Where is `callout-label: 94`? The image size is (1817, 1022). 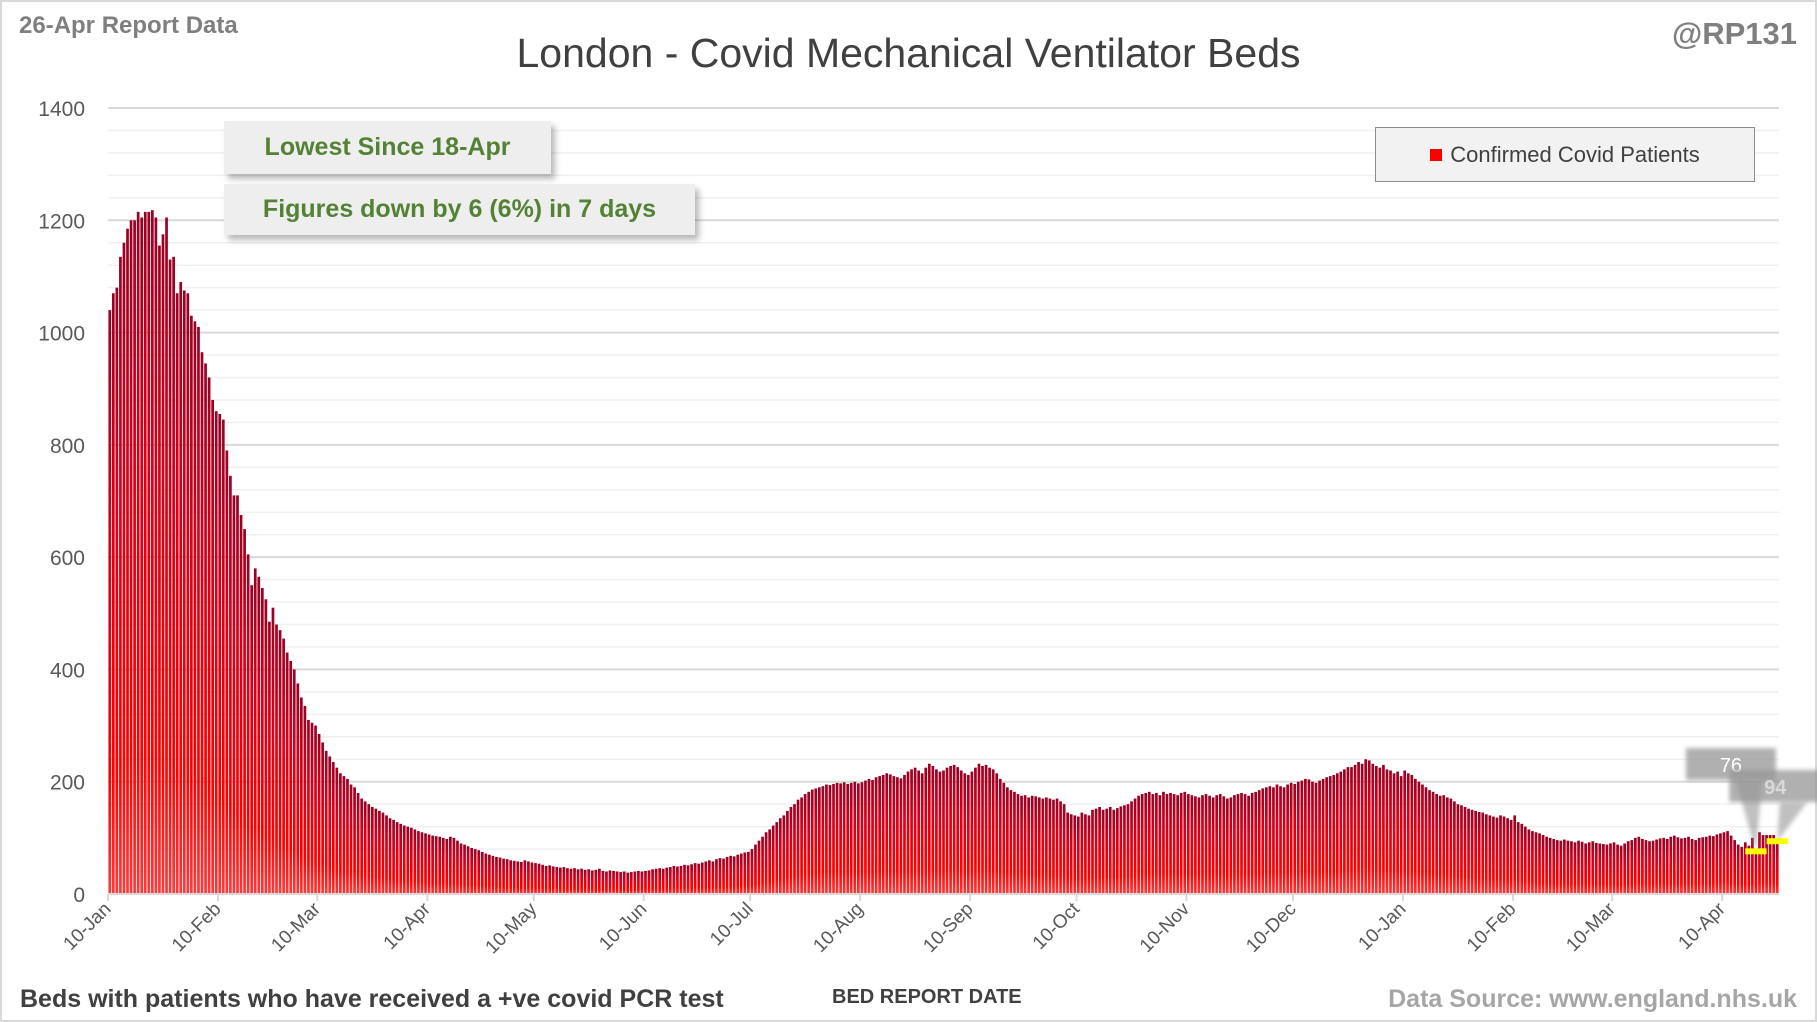
callout-label: 94 is located at coordinates (1775, 788).